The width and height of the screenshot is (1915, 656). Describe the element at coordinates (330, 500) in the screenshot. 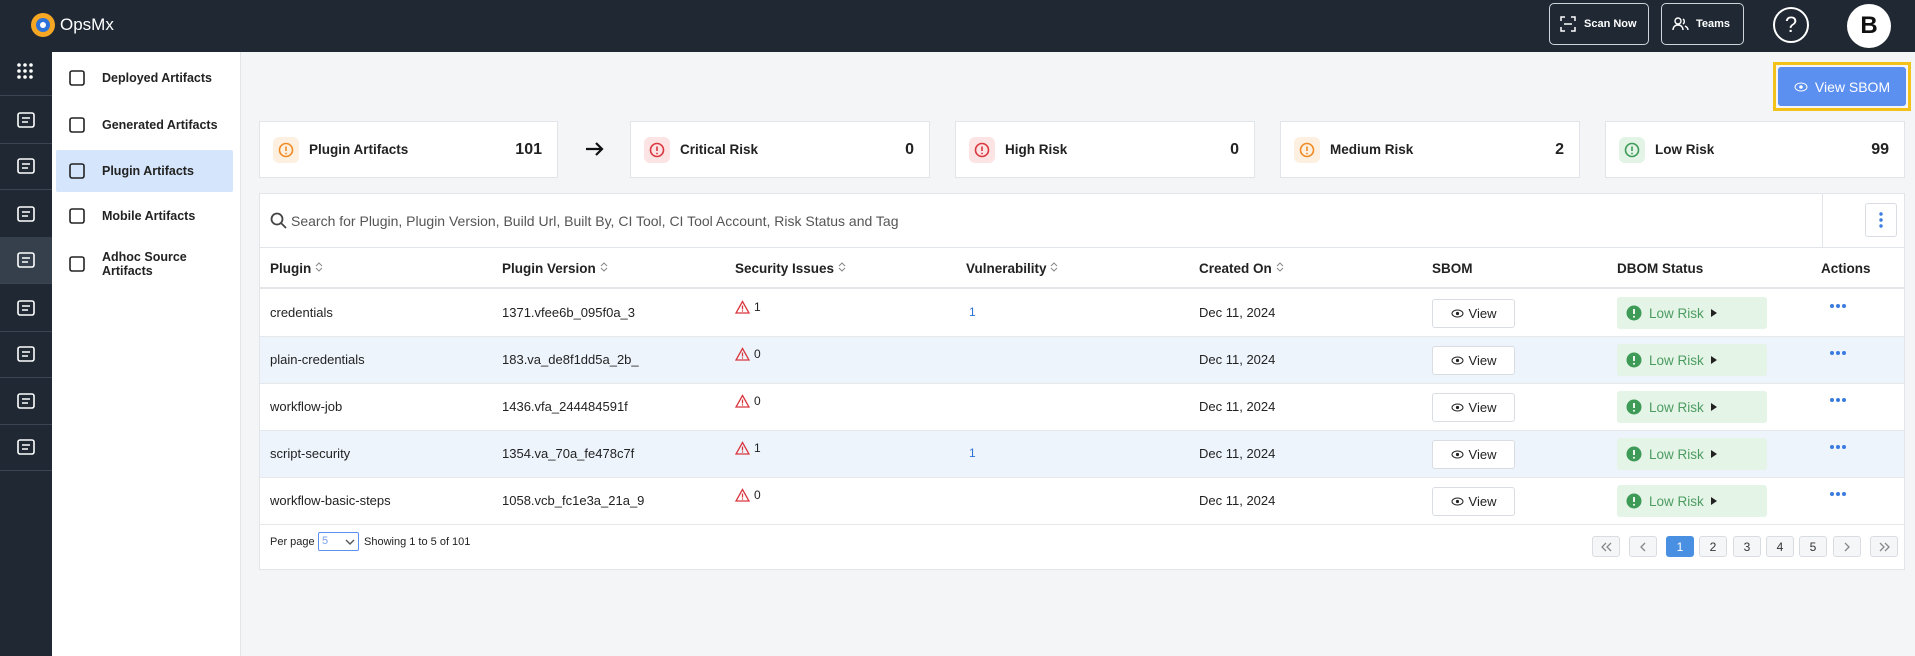

I see `plugin-name: workflow-basic-steps` at that location.